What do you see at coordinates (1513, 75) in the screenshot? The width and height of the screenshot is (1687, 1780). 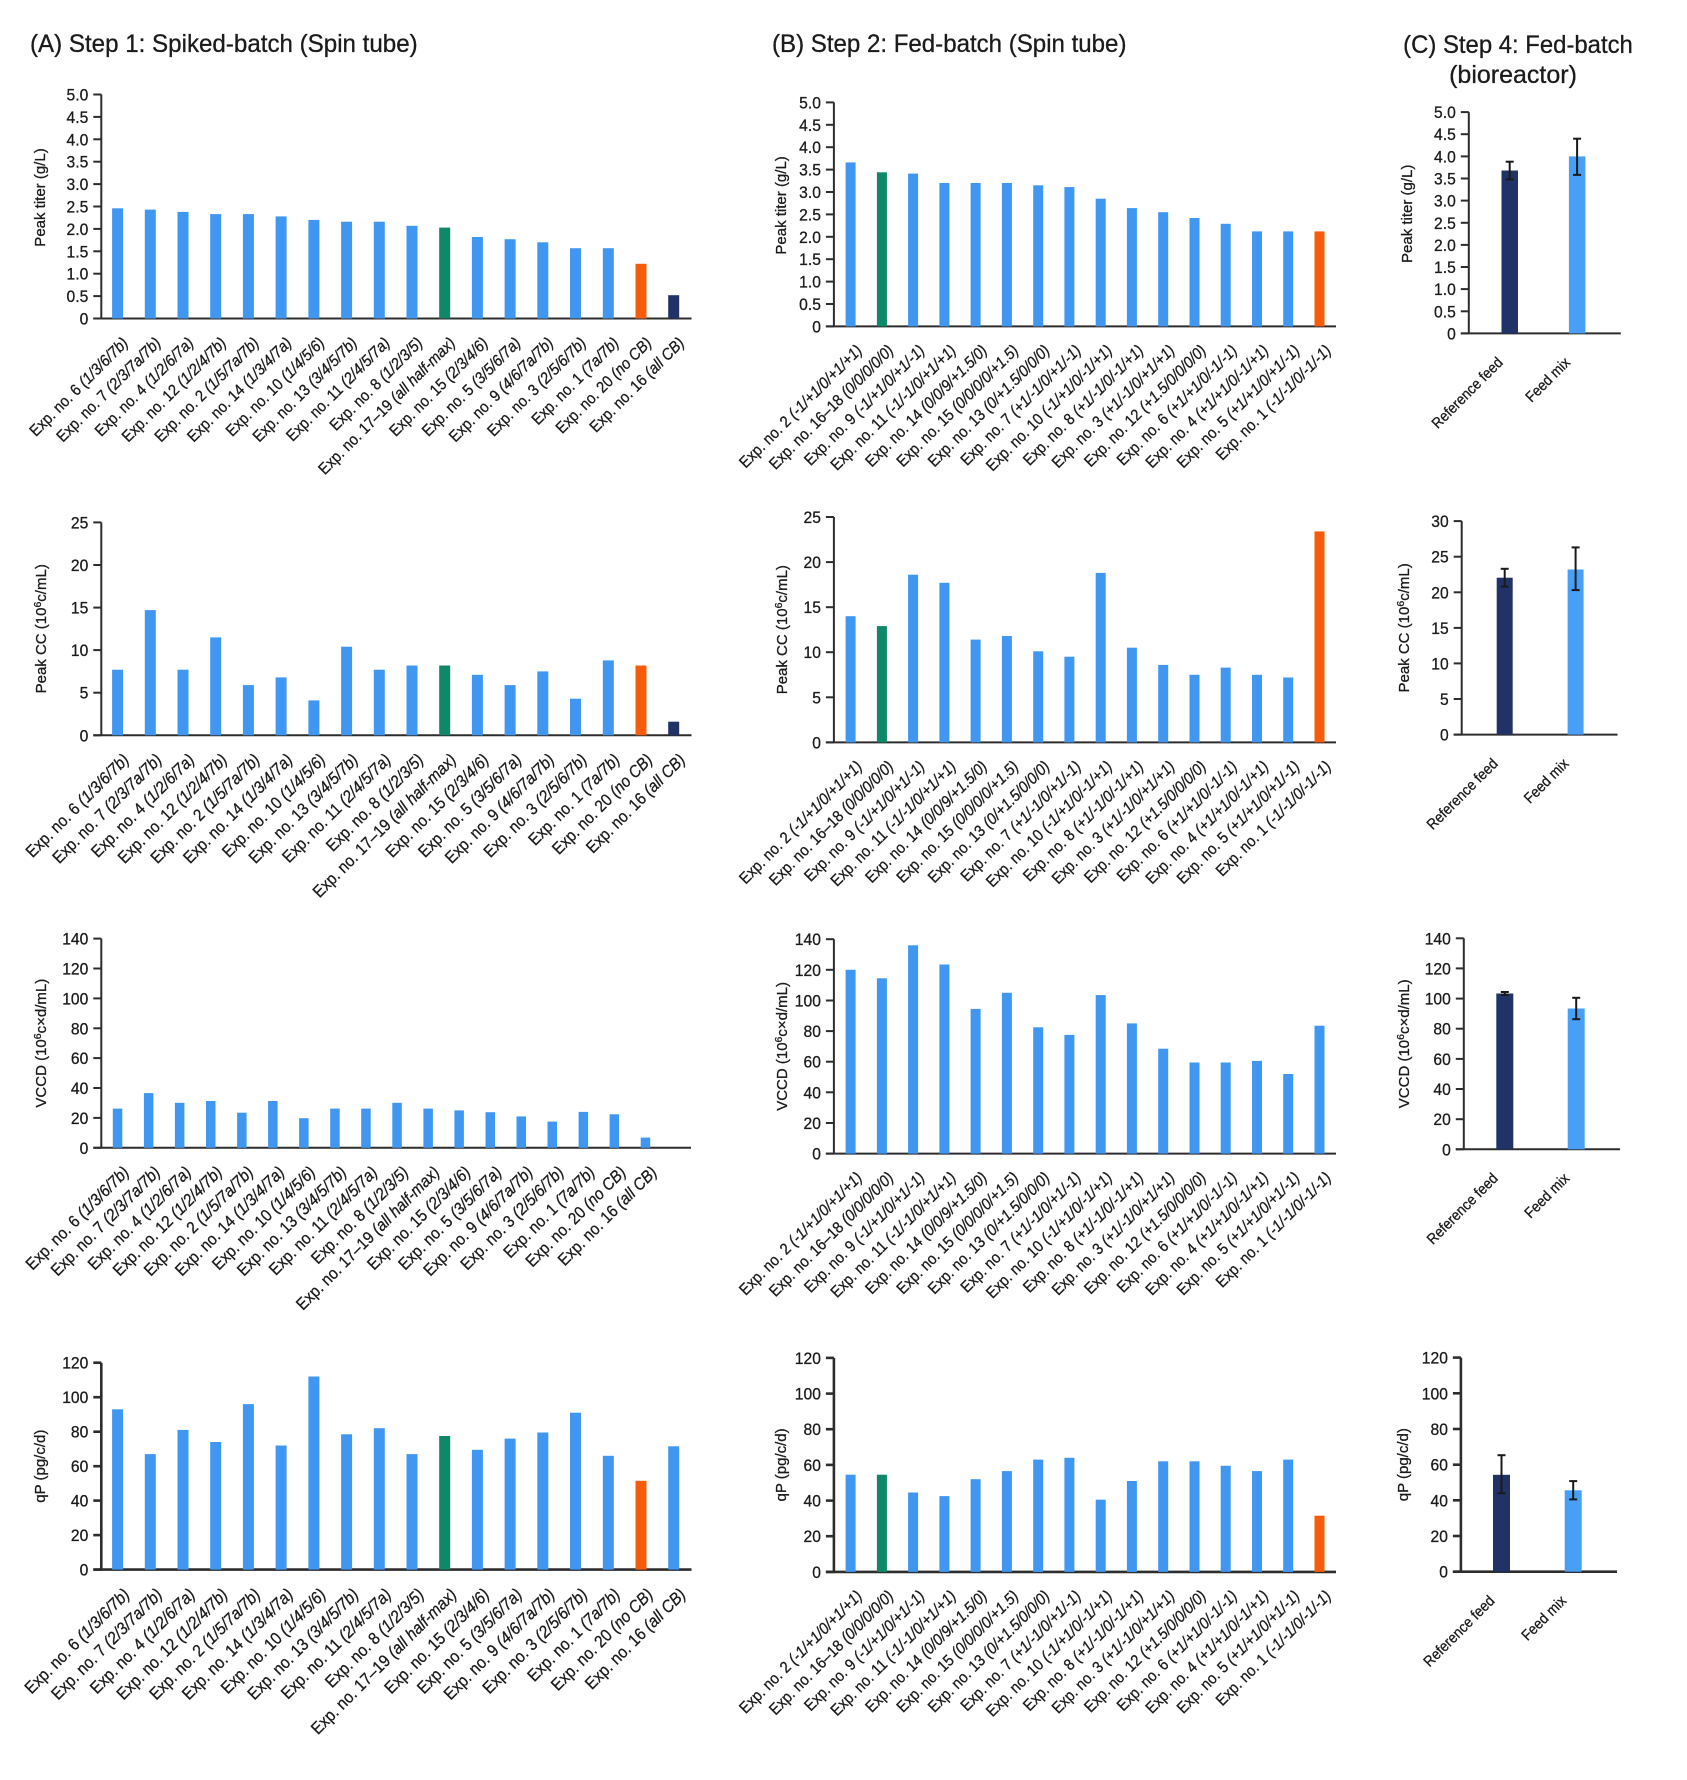 I see `svg-text: (bioreactor)` at bounding box center [1513, 75].